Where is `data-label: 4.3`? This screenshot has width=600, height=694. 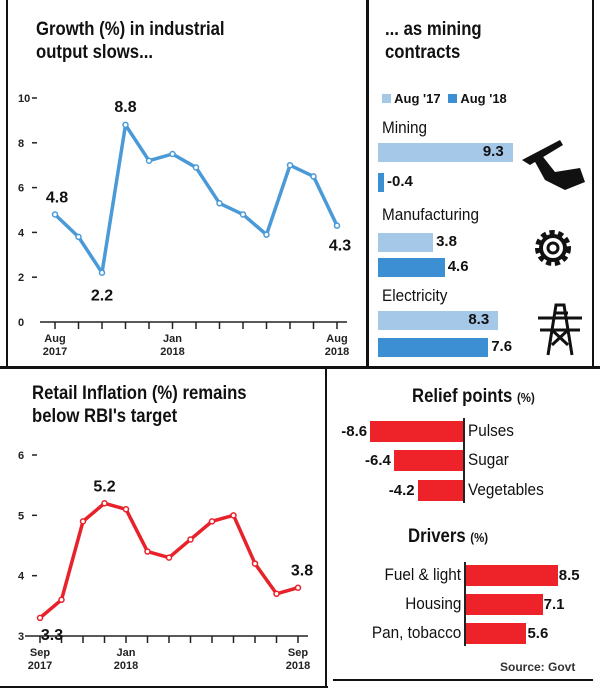 data-label: 4.3 is located at coordinates (340, 246).